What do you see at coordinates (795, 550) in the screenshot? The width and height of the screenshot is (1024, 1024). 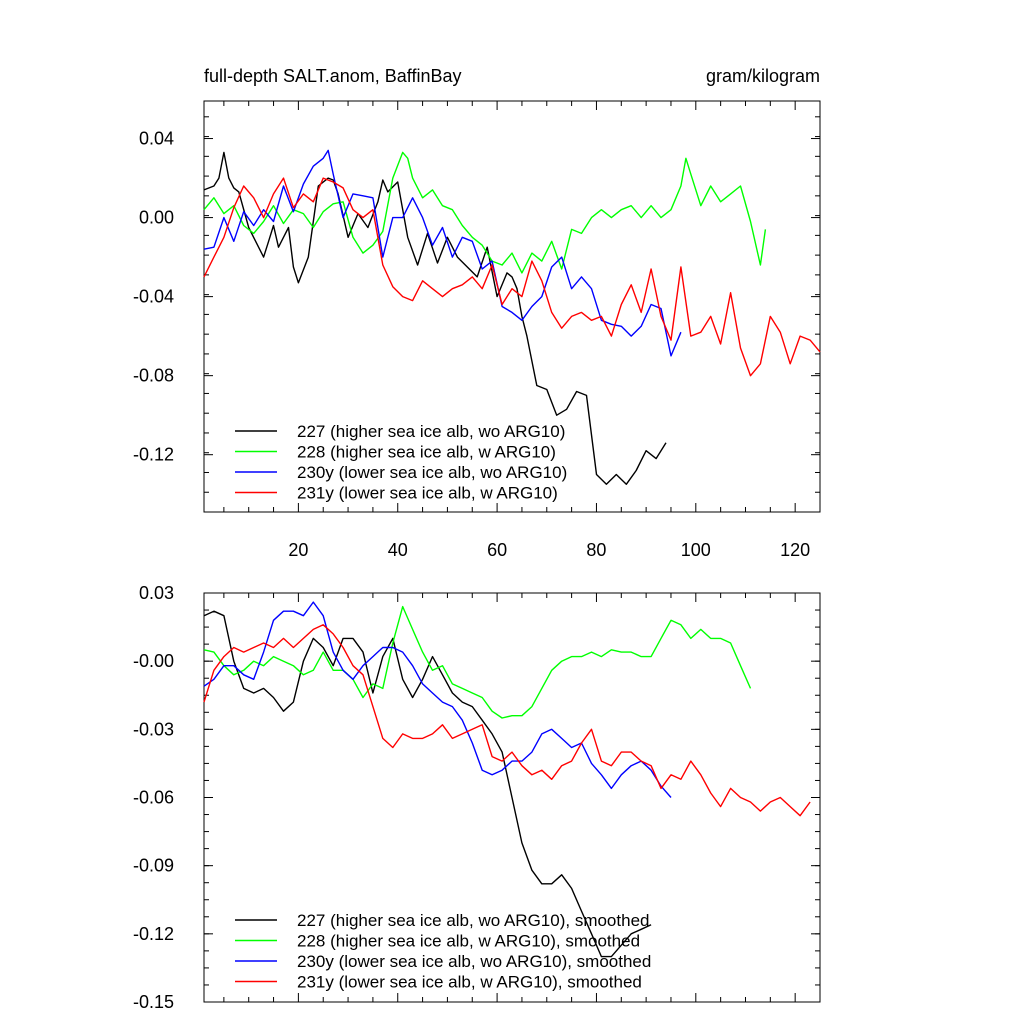 I see `x-tick-label: 120` at bounding box center [795, 550].